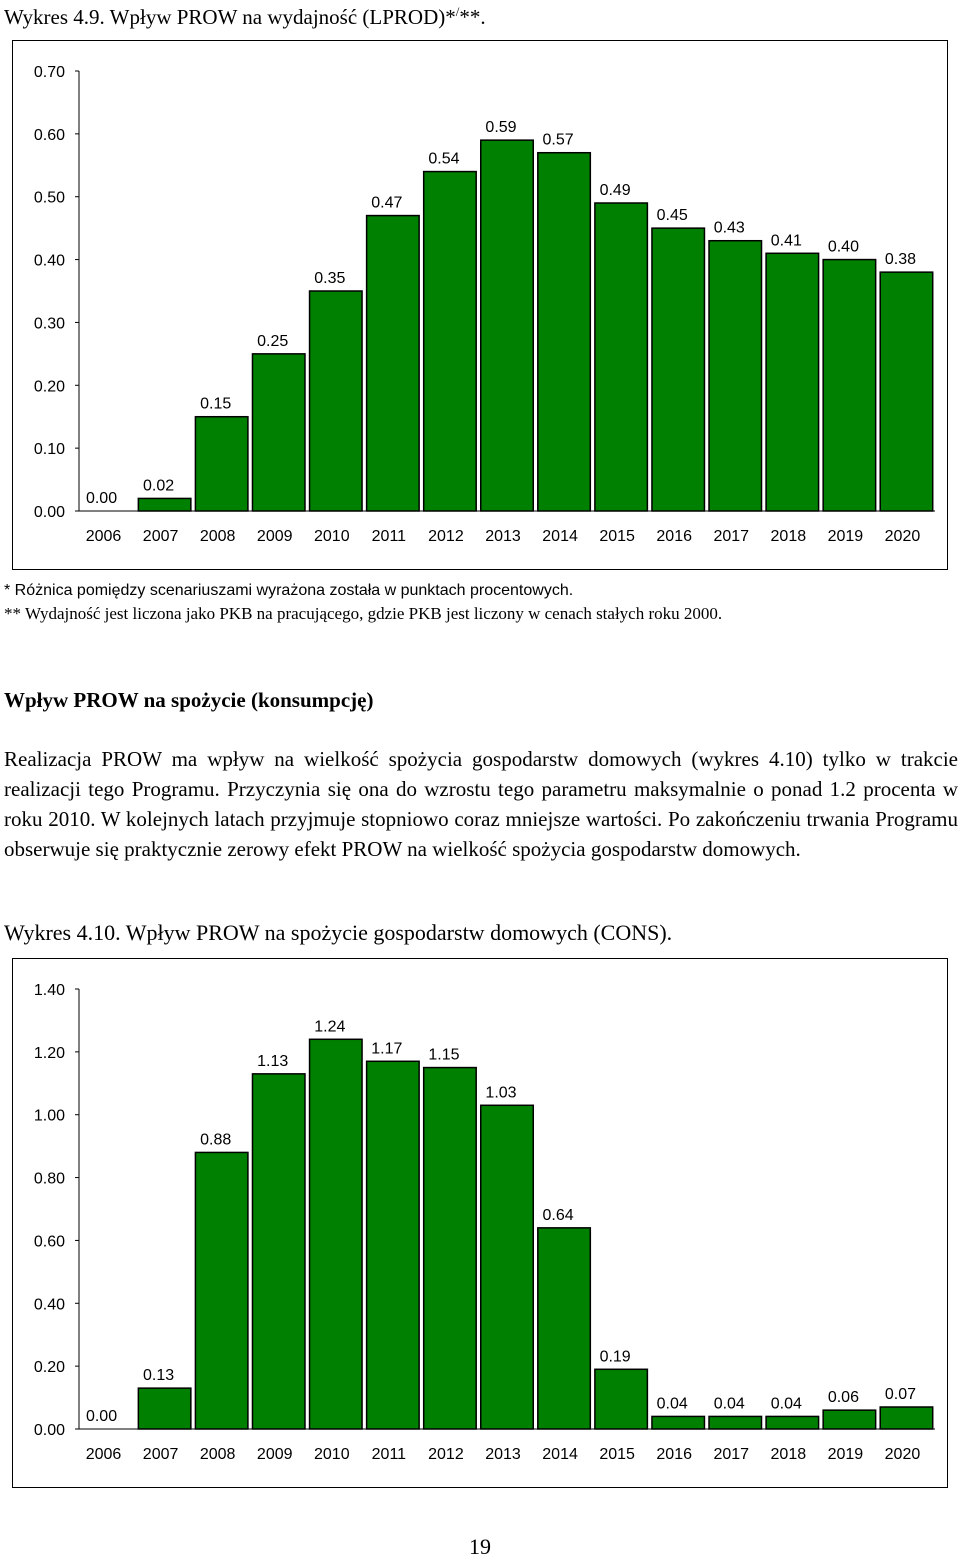  Describe the element at coordinates (215, 404) in the screenshot. I see `value-label-2008: 0.15` at that location.